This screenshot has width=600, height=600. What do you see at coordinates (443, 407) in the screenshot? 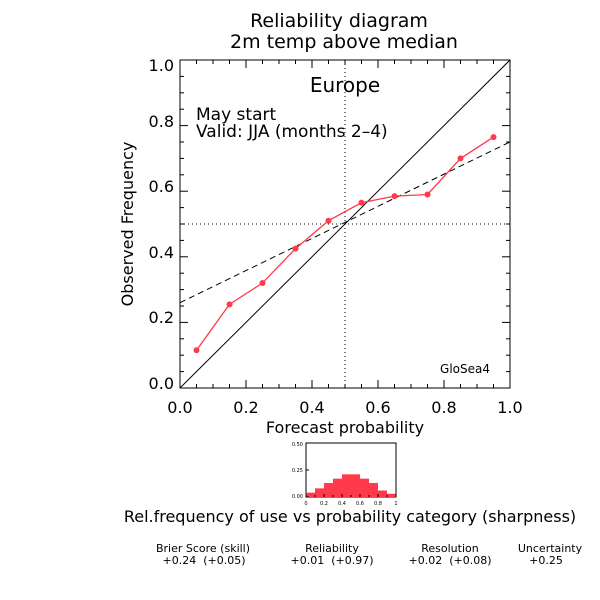
I see `x-tick-label: 0.8` at bounding box center [443, 407].